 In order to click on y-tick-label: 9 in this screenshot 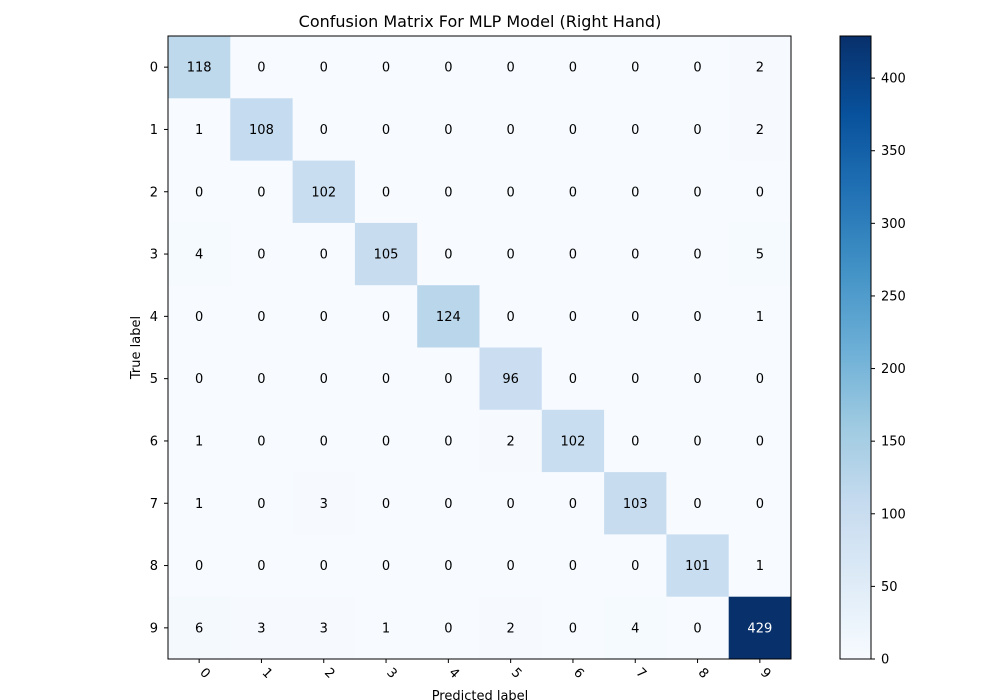, I will do `click(154, 628)`.